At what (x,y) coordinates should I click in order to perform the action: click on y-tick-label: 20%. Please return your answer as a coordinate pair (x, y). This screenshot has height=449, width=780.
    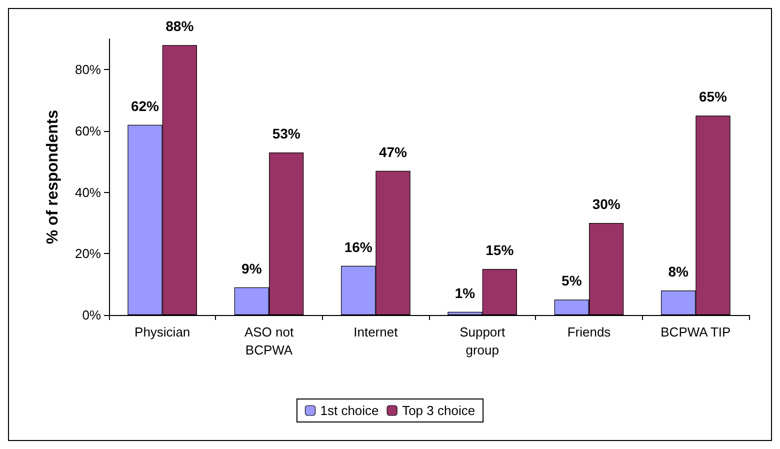
    Looking at the image, I should click on (88, 254).